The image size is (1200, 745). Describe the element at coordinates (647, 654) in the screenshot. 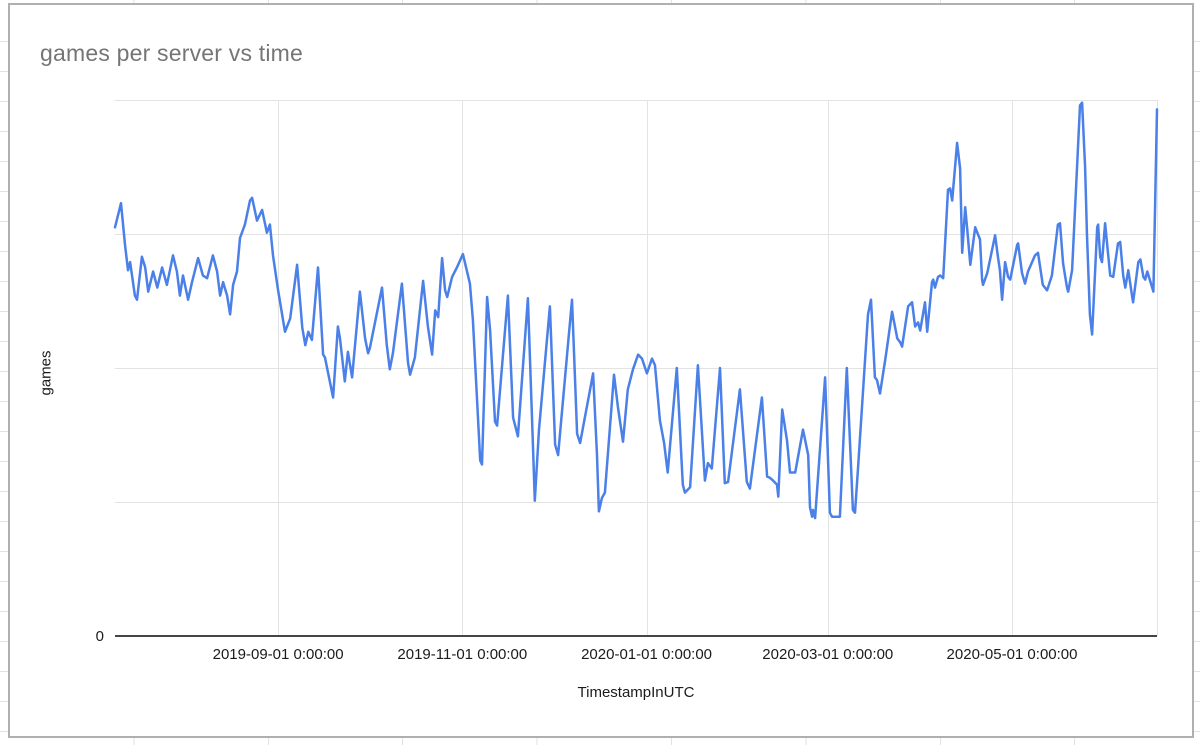

I see `x-axis-tick-label: 2020-01-01 0:00:00` at that location.